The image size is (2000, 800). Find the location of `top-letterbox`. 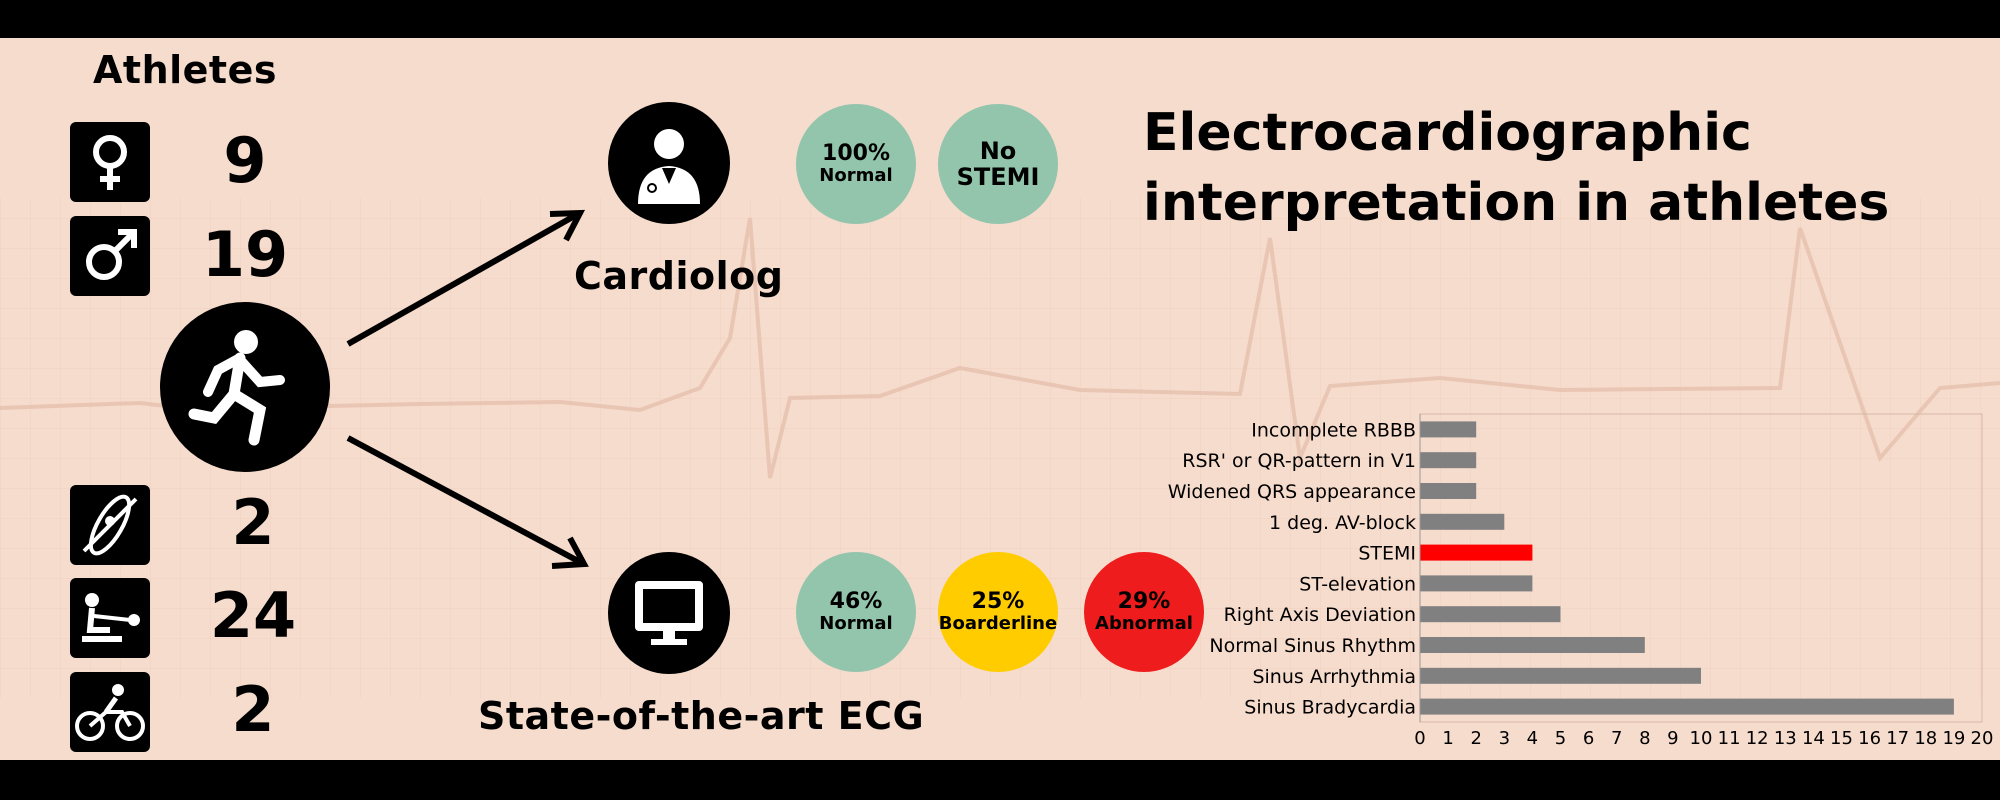

top-letterbox is located at coordinates (1000, 19).